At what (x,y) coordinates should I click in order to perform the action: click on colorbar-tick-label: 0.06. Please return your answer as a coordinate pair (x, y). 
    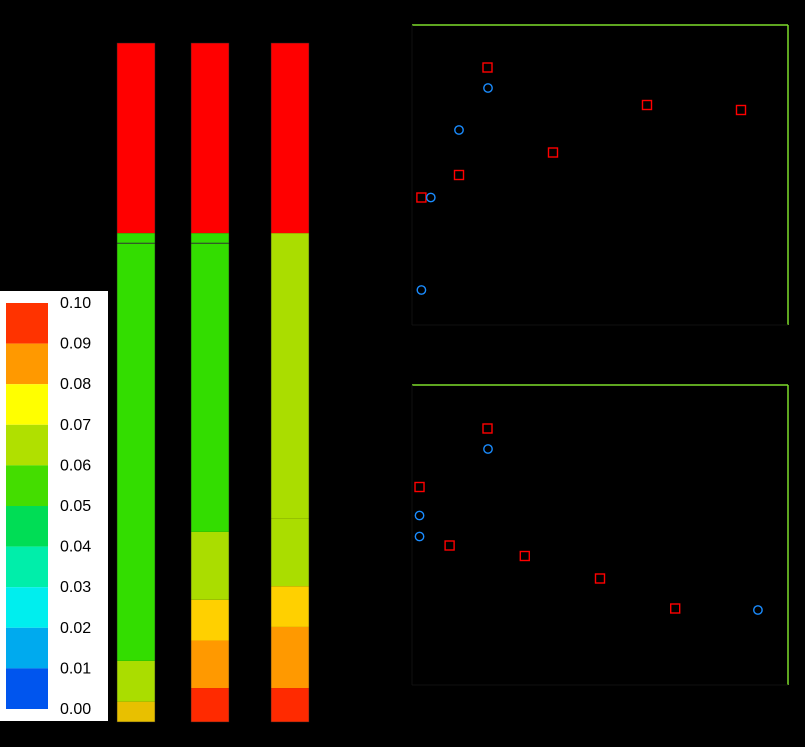
    Looking at the image, I should click on (75, 465).